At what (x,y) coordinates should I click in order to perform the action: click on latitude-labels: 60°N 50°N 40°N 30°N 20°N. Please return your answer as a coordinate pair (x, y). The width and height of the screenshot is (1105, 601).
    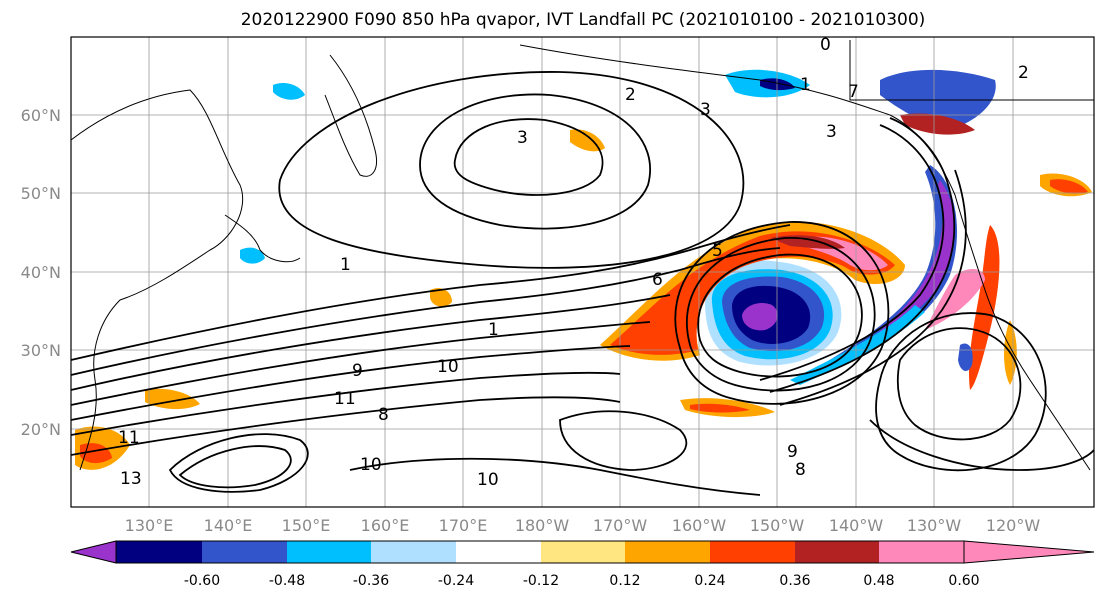
    Looking at the image, I should click on (41, 272).